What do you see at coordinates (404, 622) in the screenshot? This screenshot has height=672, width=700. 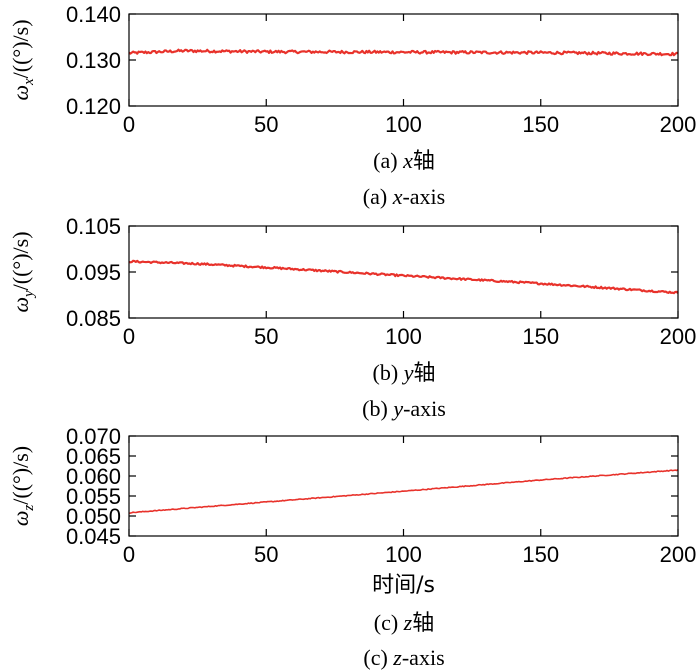 I see `caption-chinese: (c) z轴` at bounding box center [404, 622].